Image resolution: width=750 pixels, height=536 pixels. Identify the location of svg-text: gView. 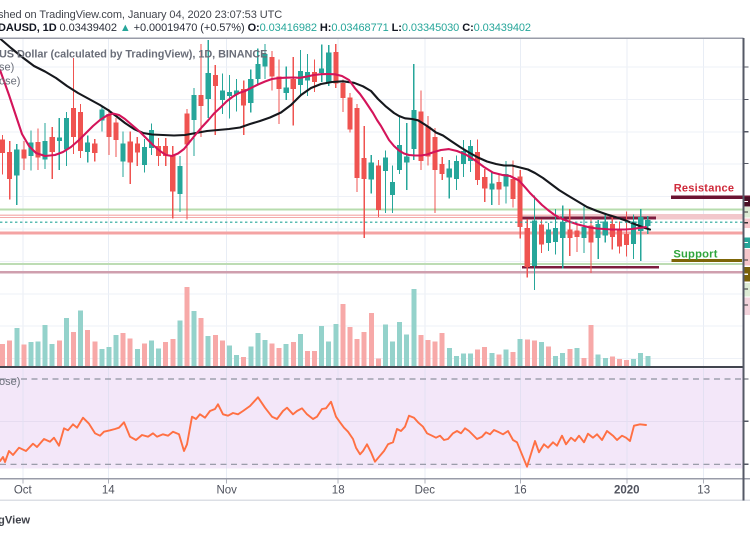
(15, 521).